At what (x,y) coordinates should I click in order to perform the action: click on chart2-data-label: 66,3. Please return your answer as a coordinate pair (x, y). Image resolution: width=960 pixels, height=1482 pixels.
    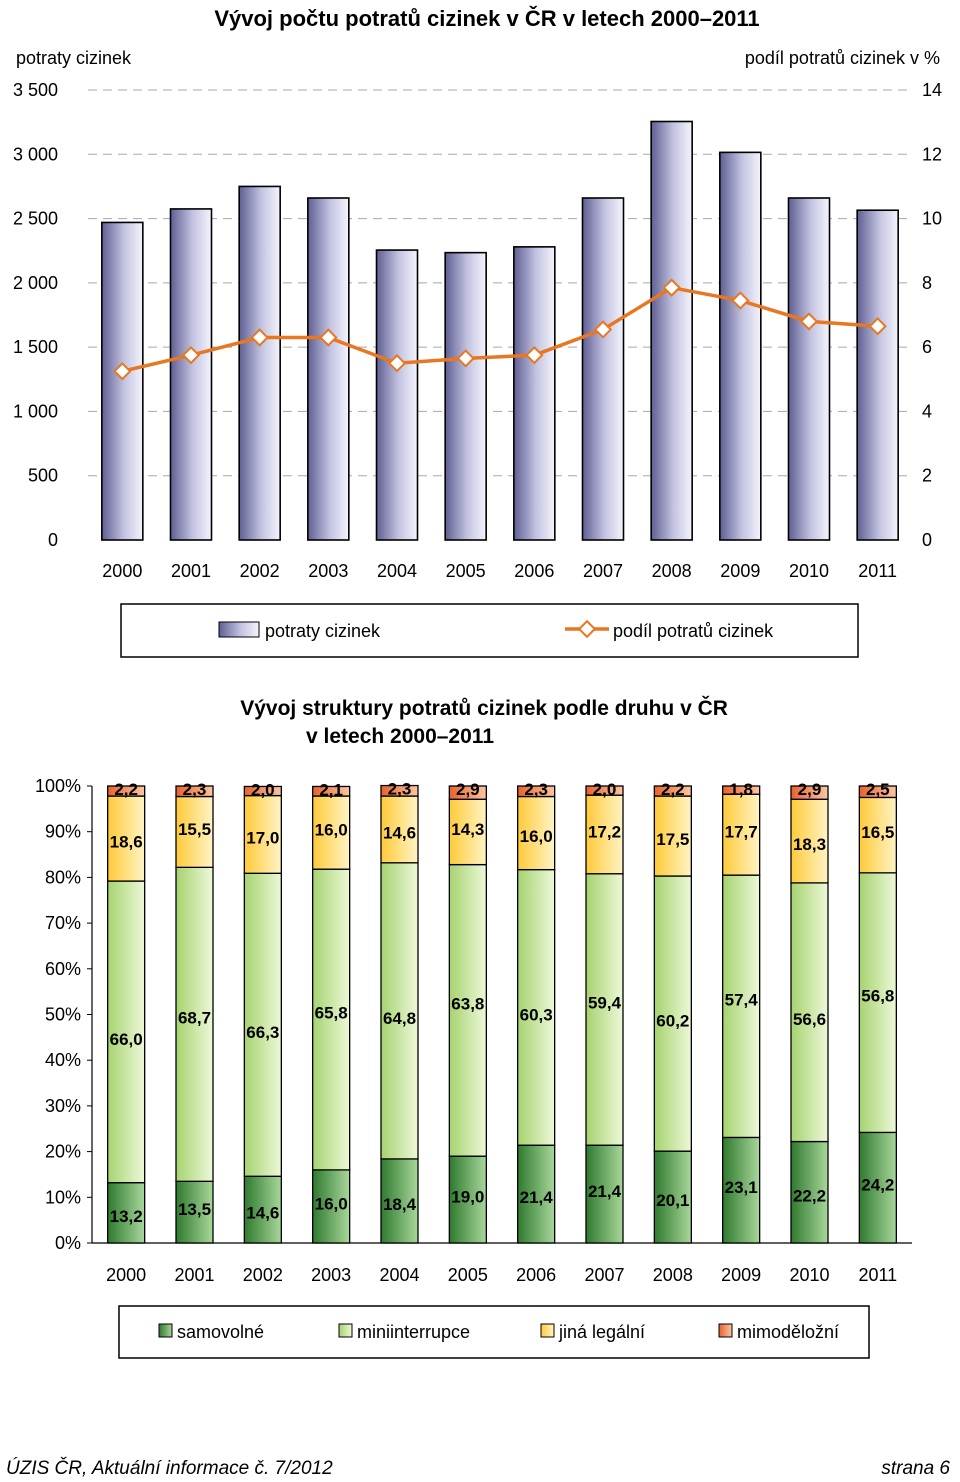
    Looking at the image, I should click on (262, 1032).